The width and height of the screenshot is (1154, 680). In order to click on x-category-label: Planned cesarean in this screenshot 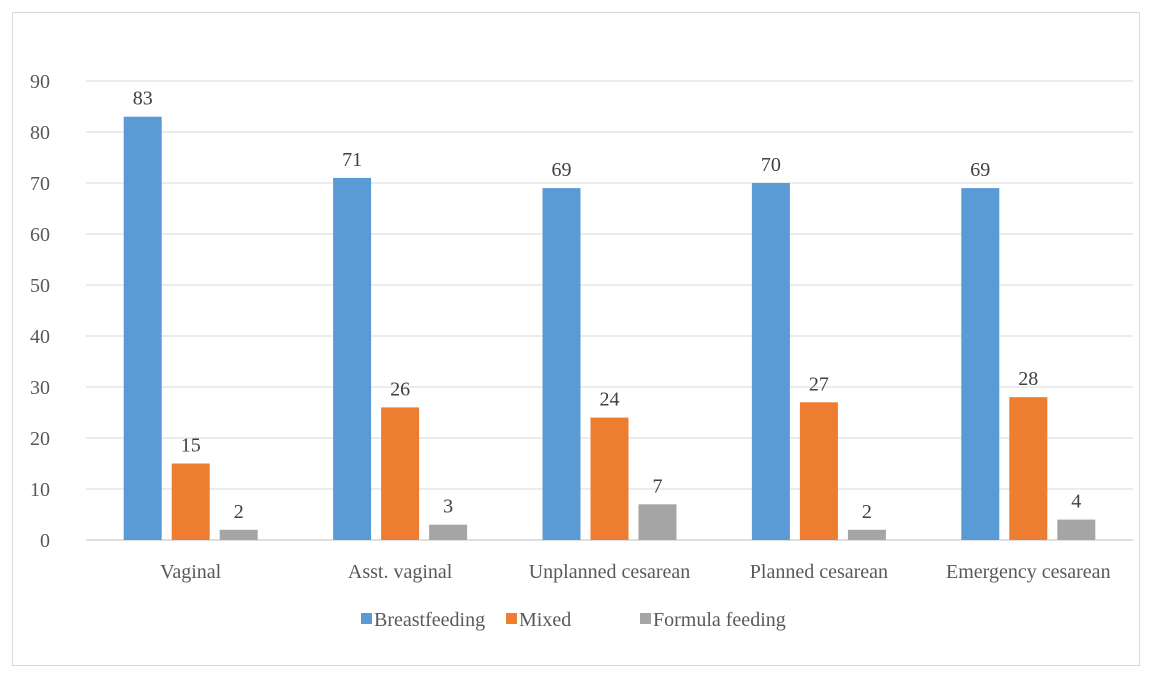, I will do `click(819, 572)`.